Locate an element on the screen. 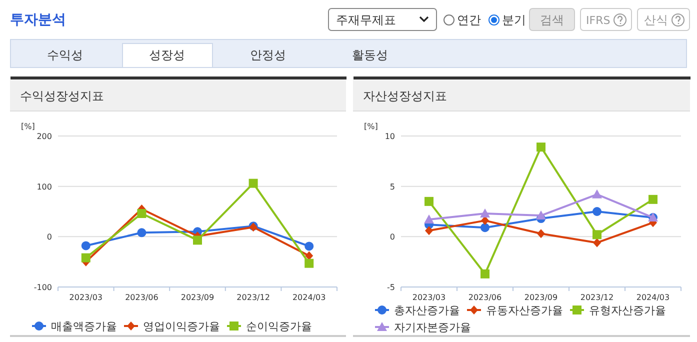 This screenshot has width=697, height=342. legend-label: 유형자산증가율 is located at coordinates (627, 310).